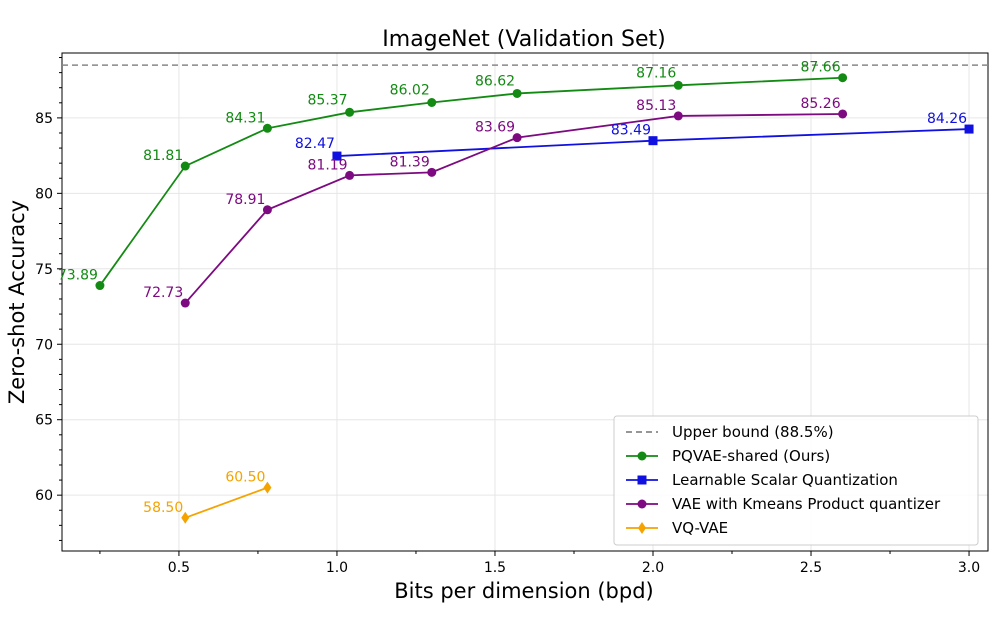  What do you see at coordinates (753, 432) in the screenshot?
I see `legend-label: Upper bound (88.5%)` at bounding box center [753, 432].